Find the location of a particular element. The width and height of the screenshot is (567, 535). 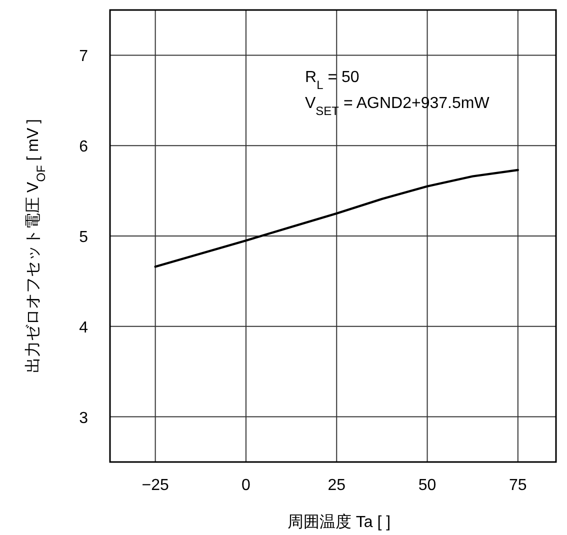

y-tick-label: 7 is located at coordinates (83, 57).